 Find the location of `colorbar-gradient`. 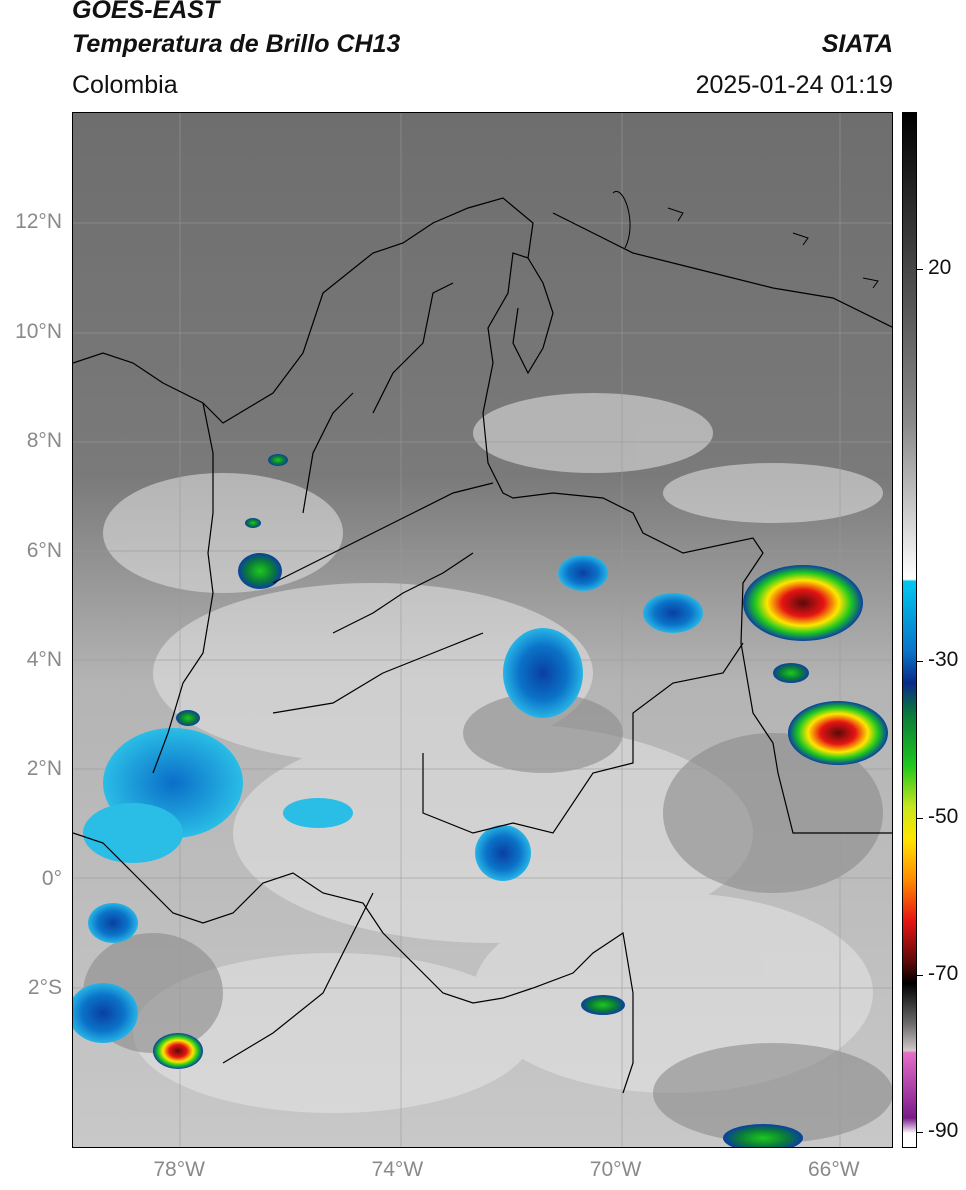

colorbar-gradient is located at coordinates (909, 630).